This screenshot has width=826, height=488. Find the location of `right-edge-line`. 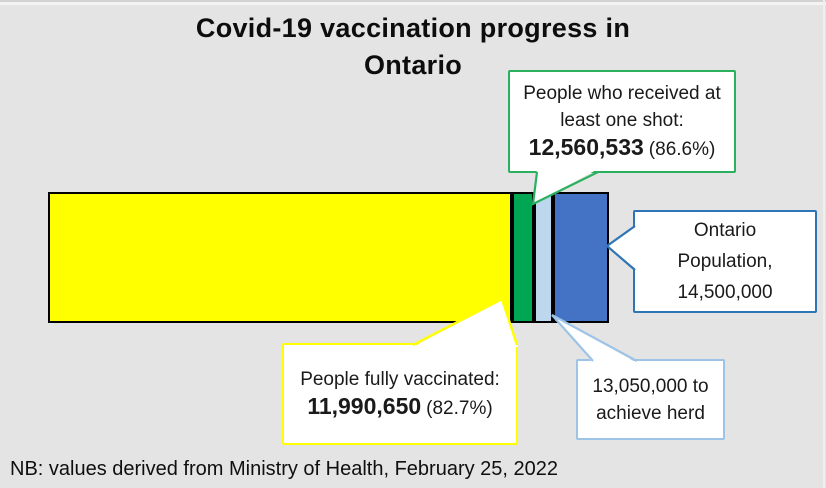

right-edge-line is located at coordinates (824, 244).